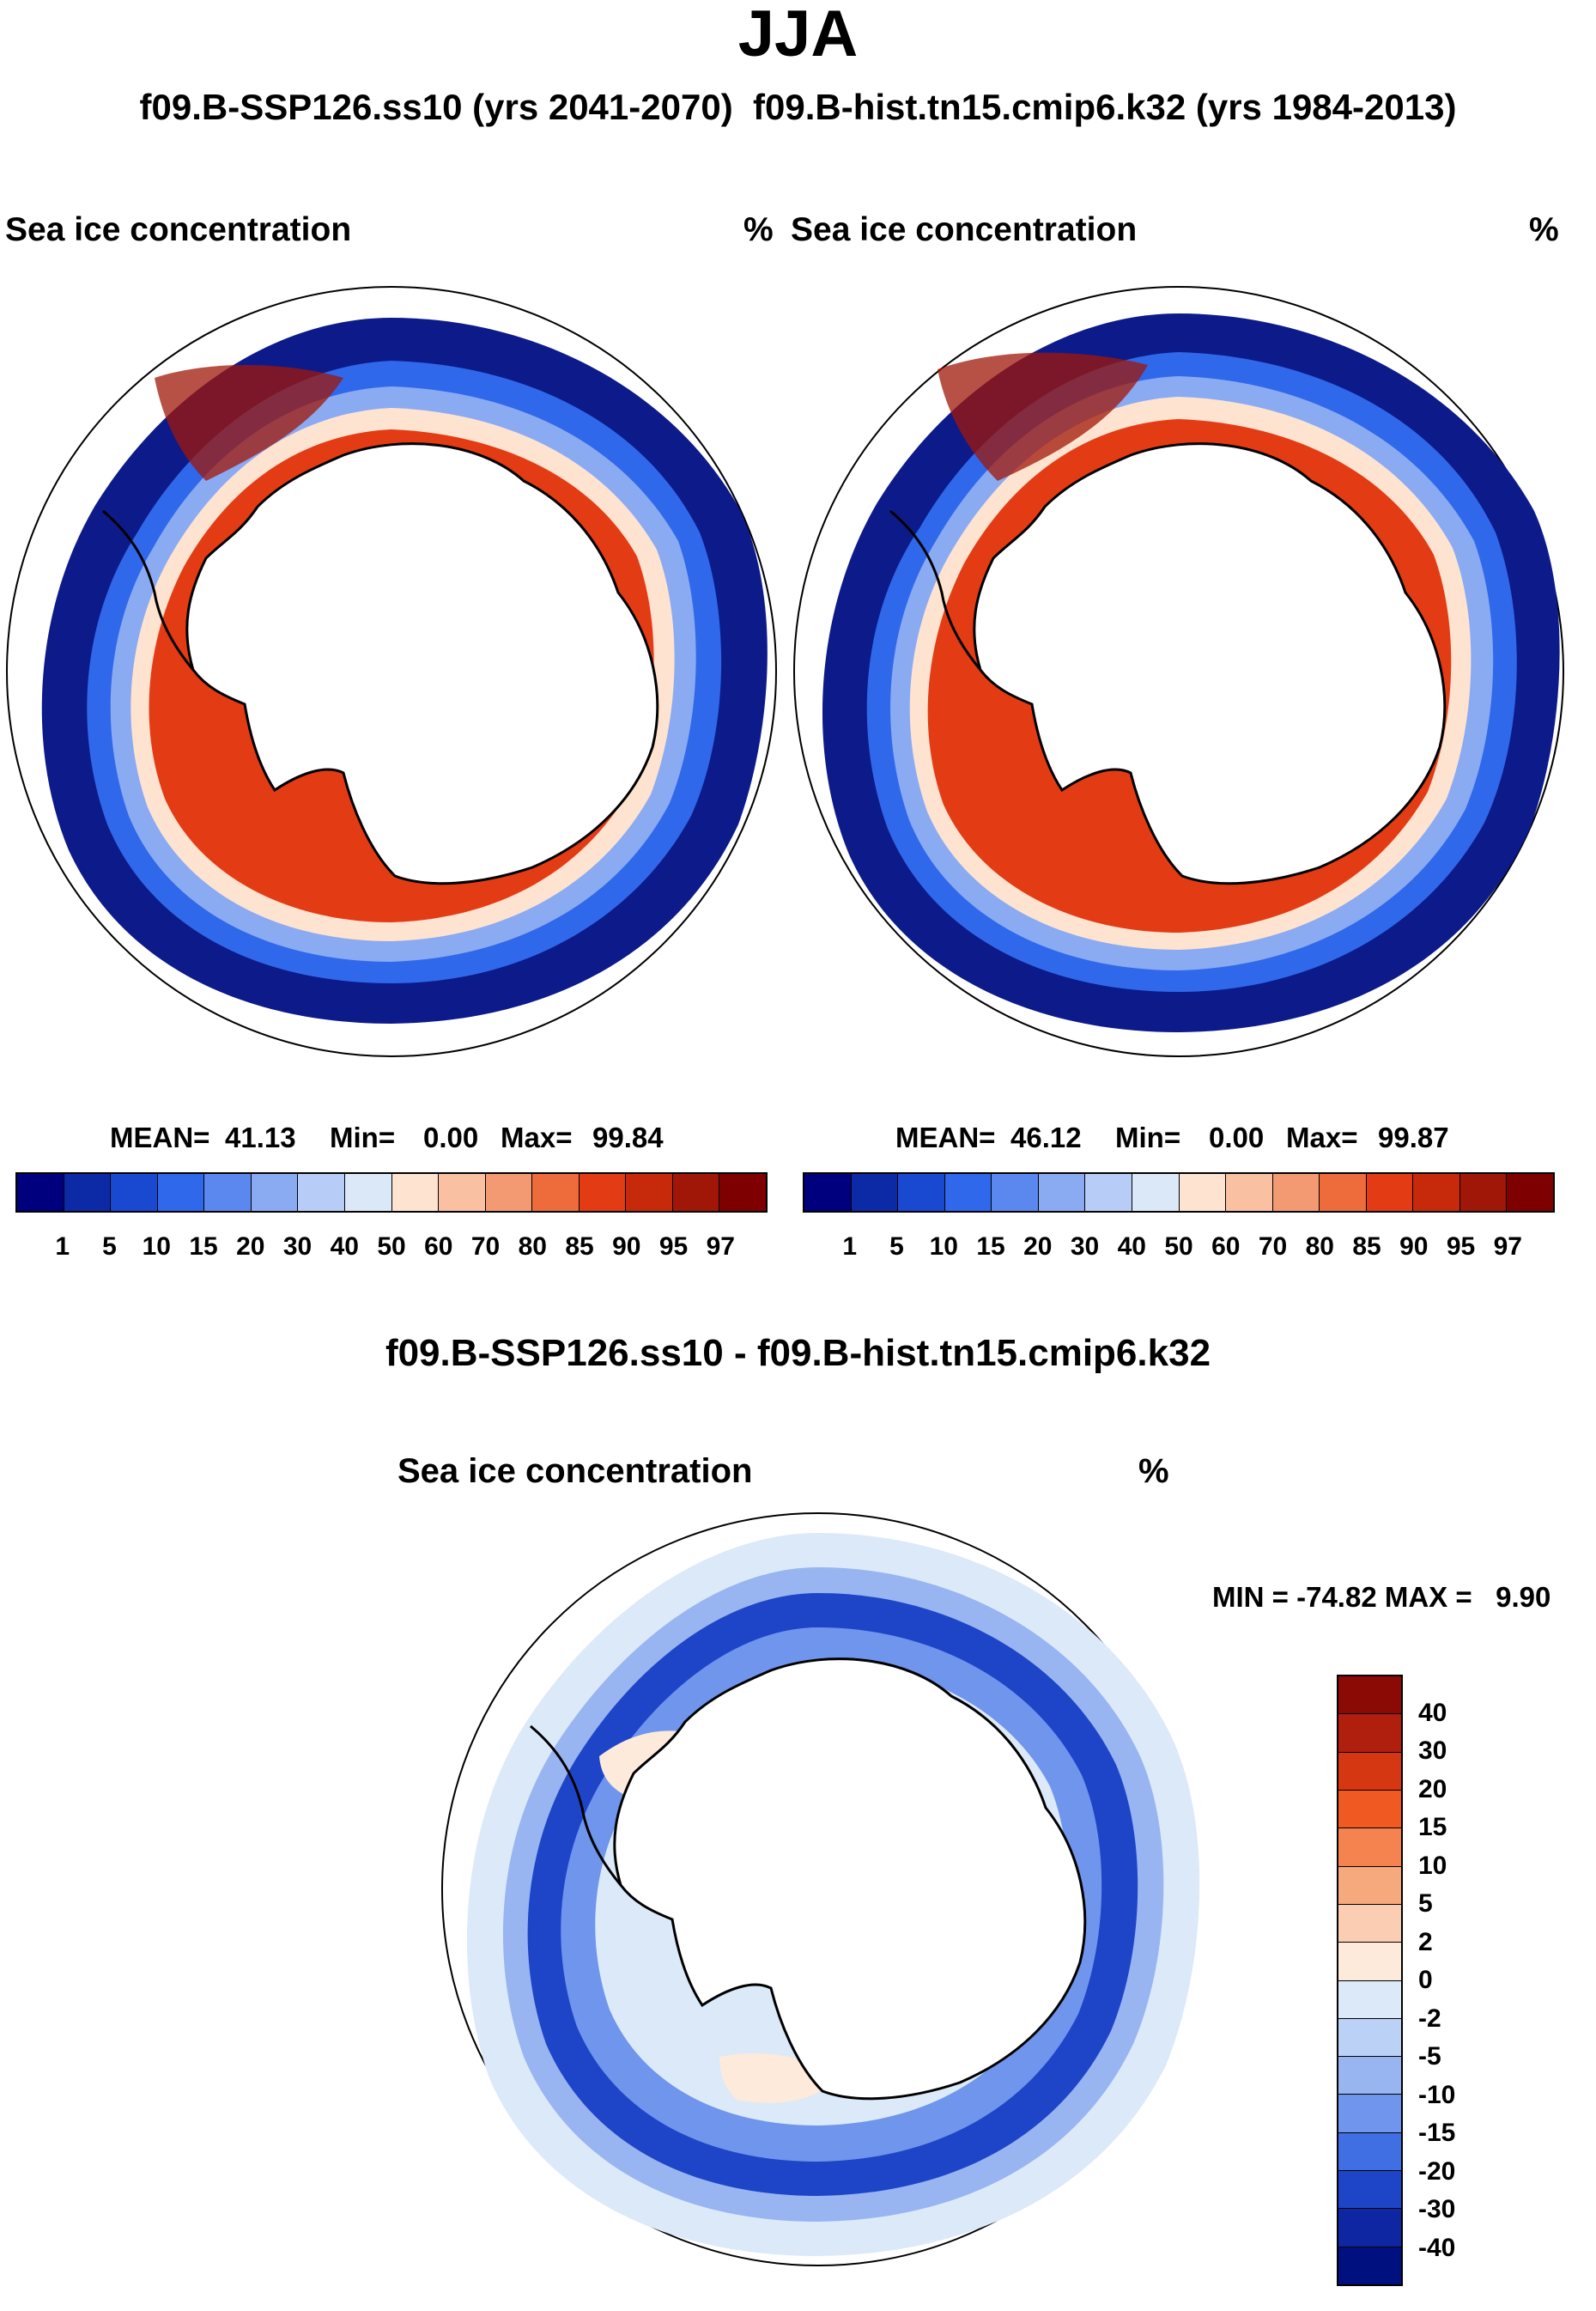 This screenshot has height=2311, width=1596. What do you see at coordinates (178, 229) in the screenshot?
I see `panel1-title: Sea ice concentration` at bounding box center [178, 229].